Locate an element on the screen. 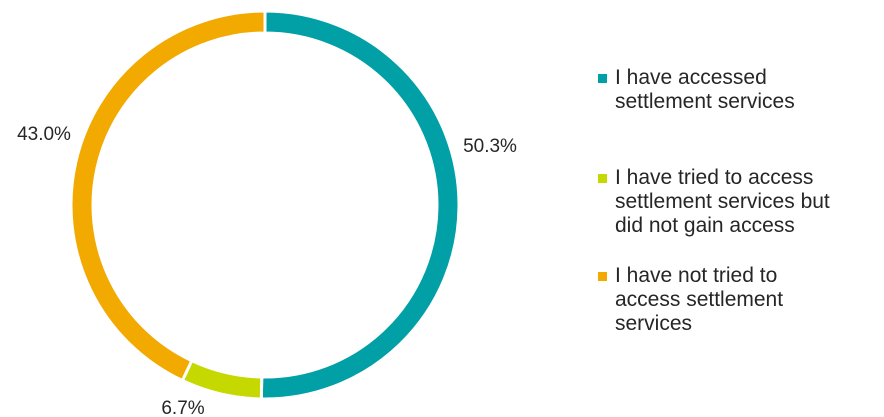 The image size is (884, 417). legend-item-accessed: I have accessed settlement services is located at coordinates (741, 90).